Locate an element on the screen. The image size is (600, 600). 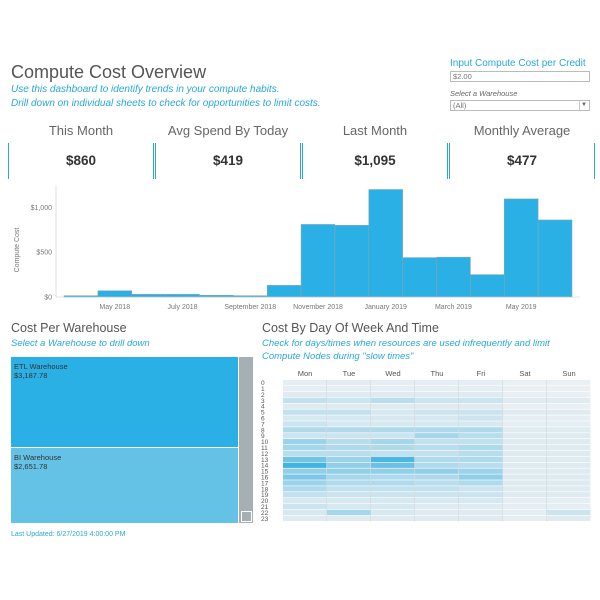
kpi-card-this-month: $860 is located at coordinates (81, 161).